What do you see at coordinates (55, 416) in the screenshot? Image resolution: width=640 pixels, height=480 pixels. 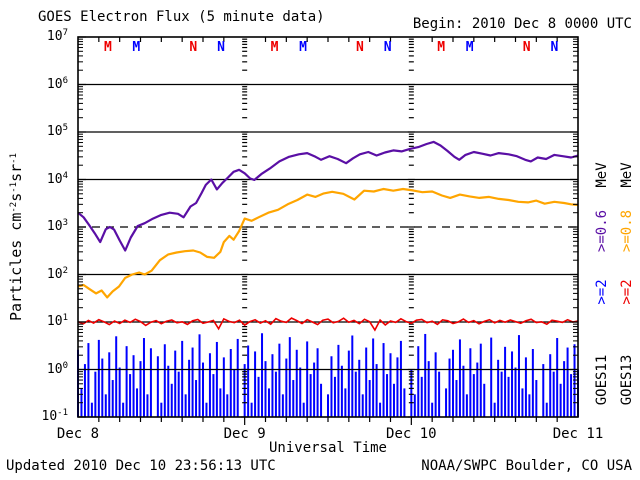 I see `y-tick-label: 10-1` at bounding box center [55, 416].